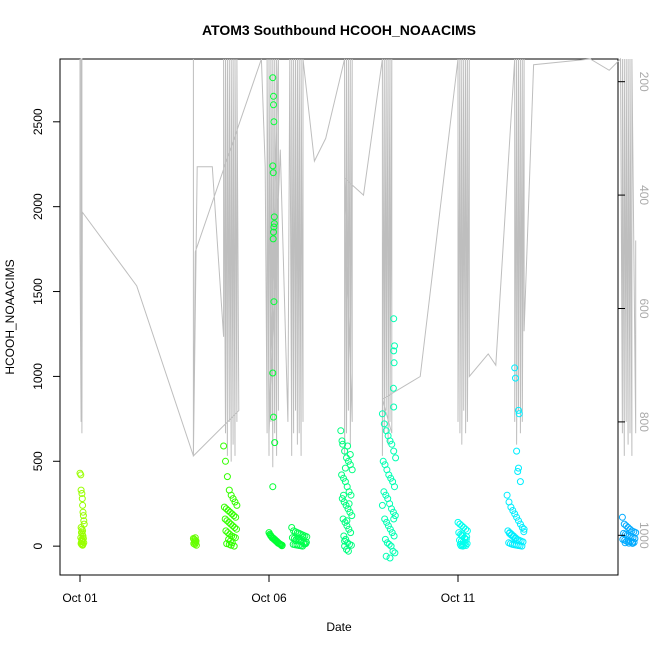 This screenshot has width=650, height=650. I want to click on y-tick-label: 1000, so click(38, 376).